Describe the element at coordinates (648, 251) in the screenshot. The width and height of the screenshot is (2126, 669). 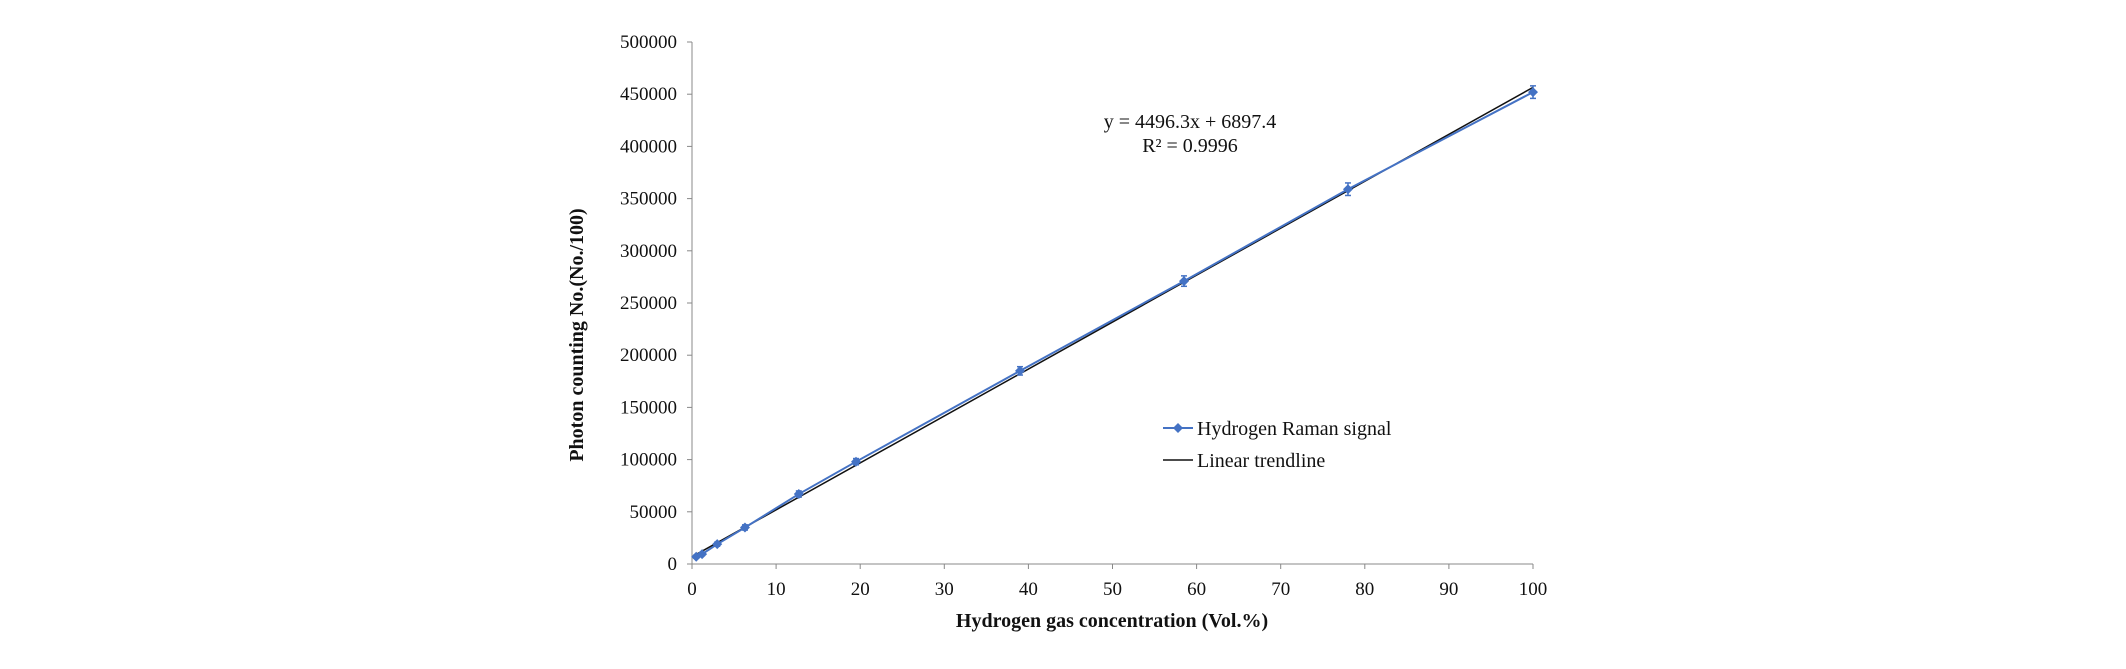
I see `y-tick-label: 300000` at that location.